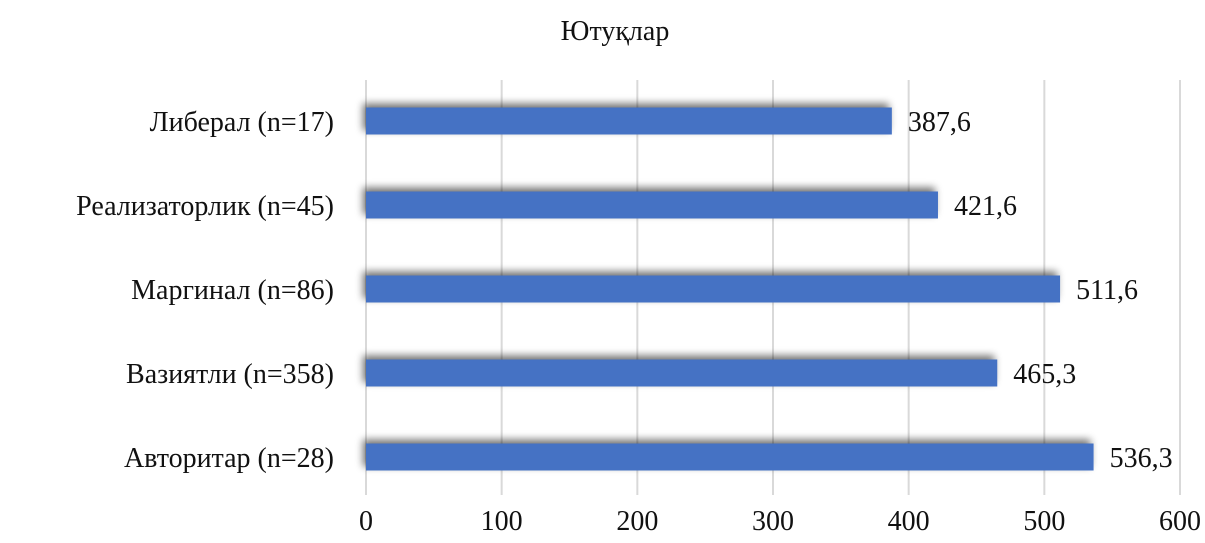 This screenshot has height=543, width=1205. Describe the element at coordinates (1141, 458) in the screenshot. I see `data-label: 536,3` at that location.